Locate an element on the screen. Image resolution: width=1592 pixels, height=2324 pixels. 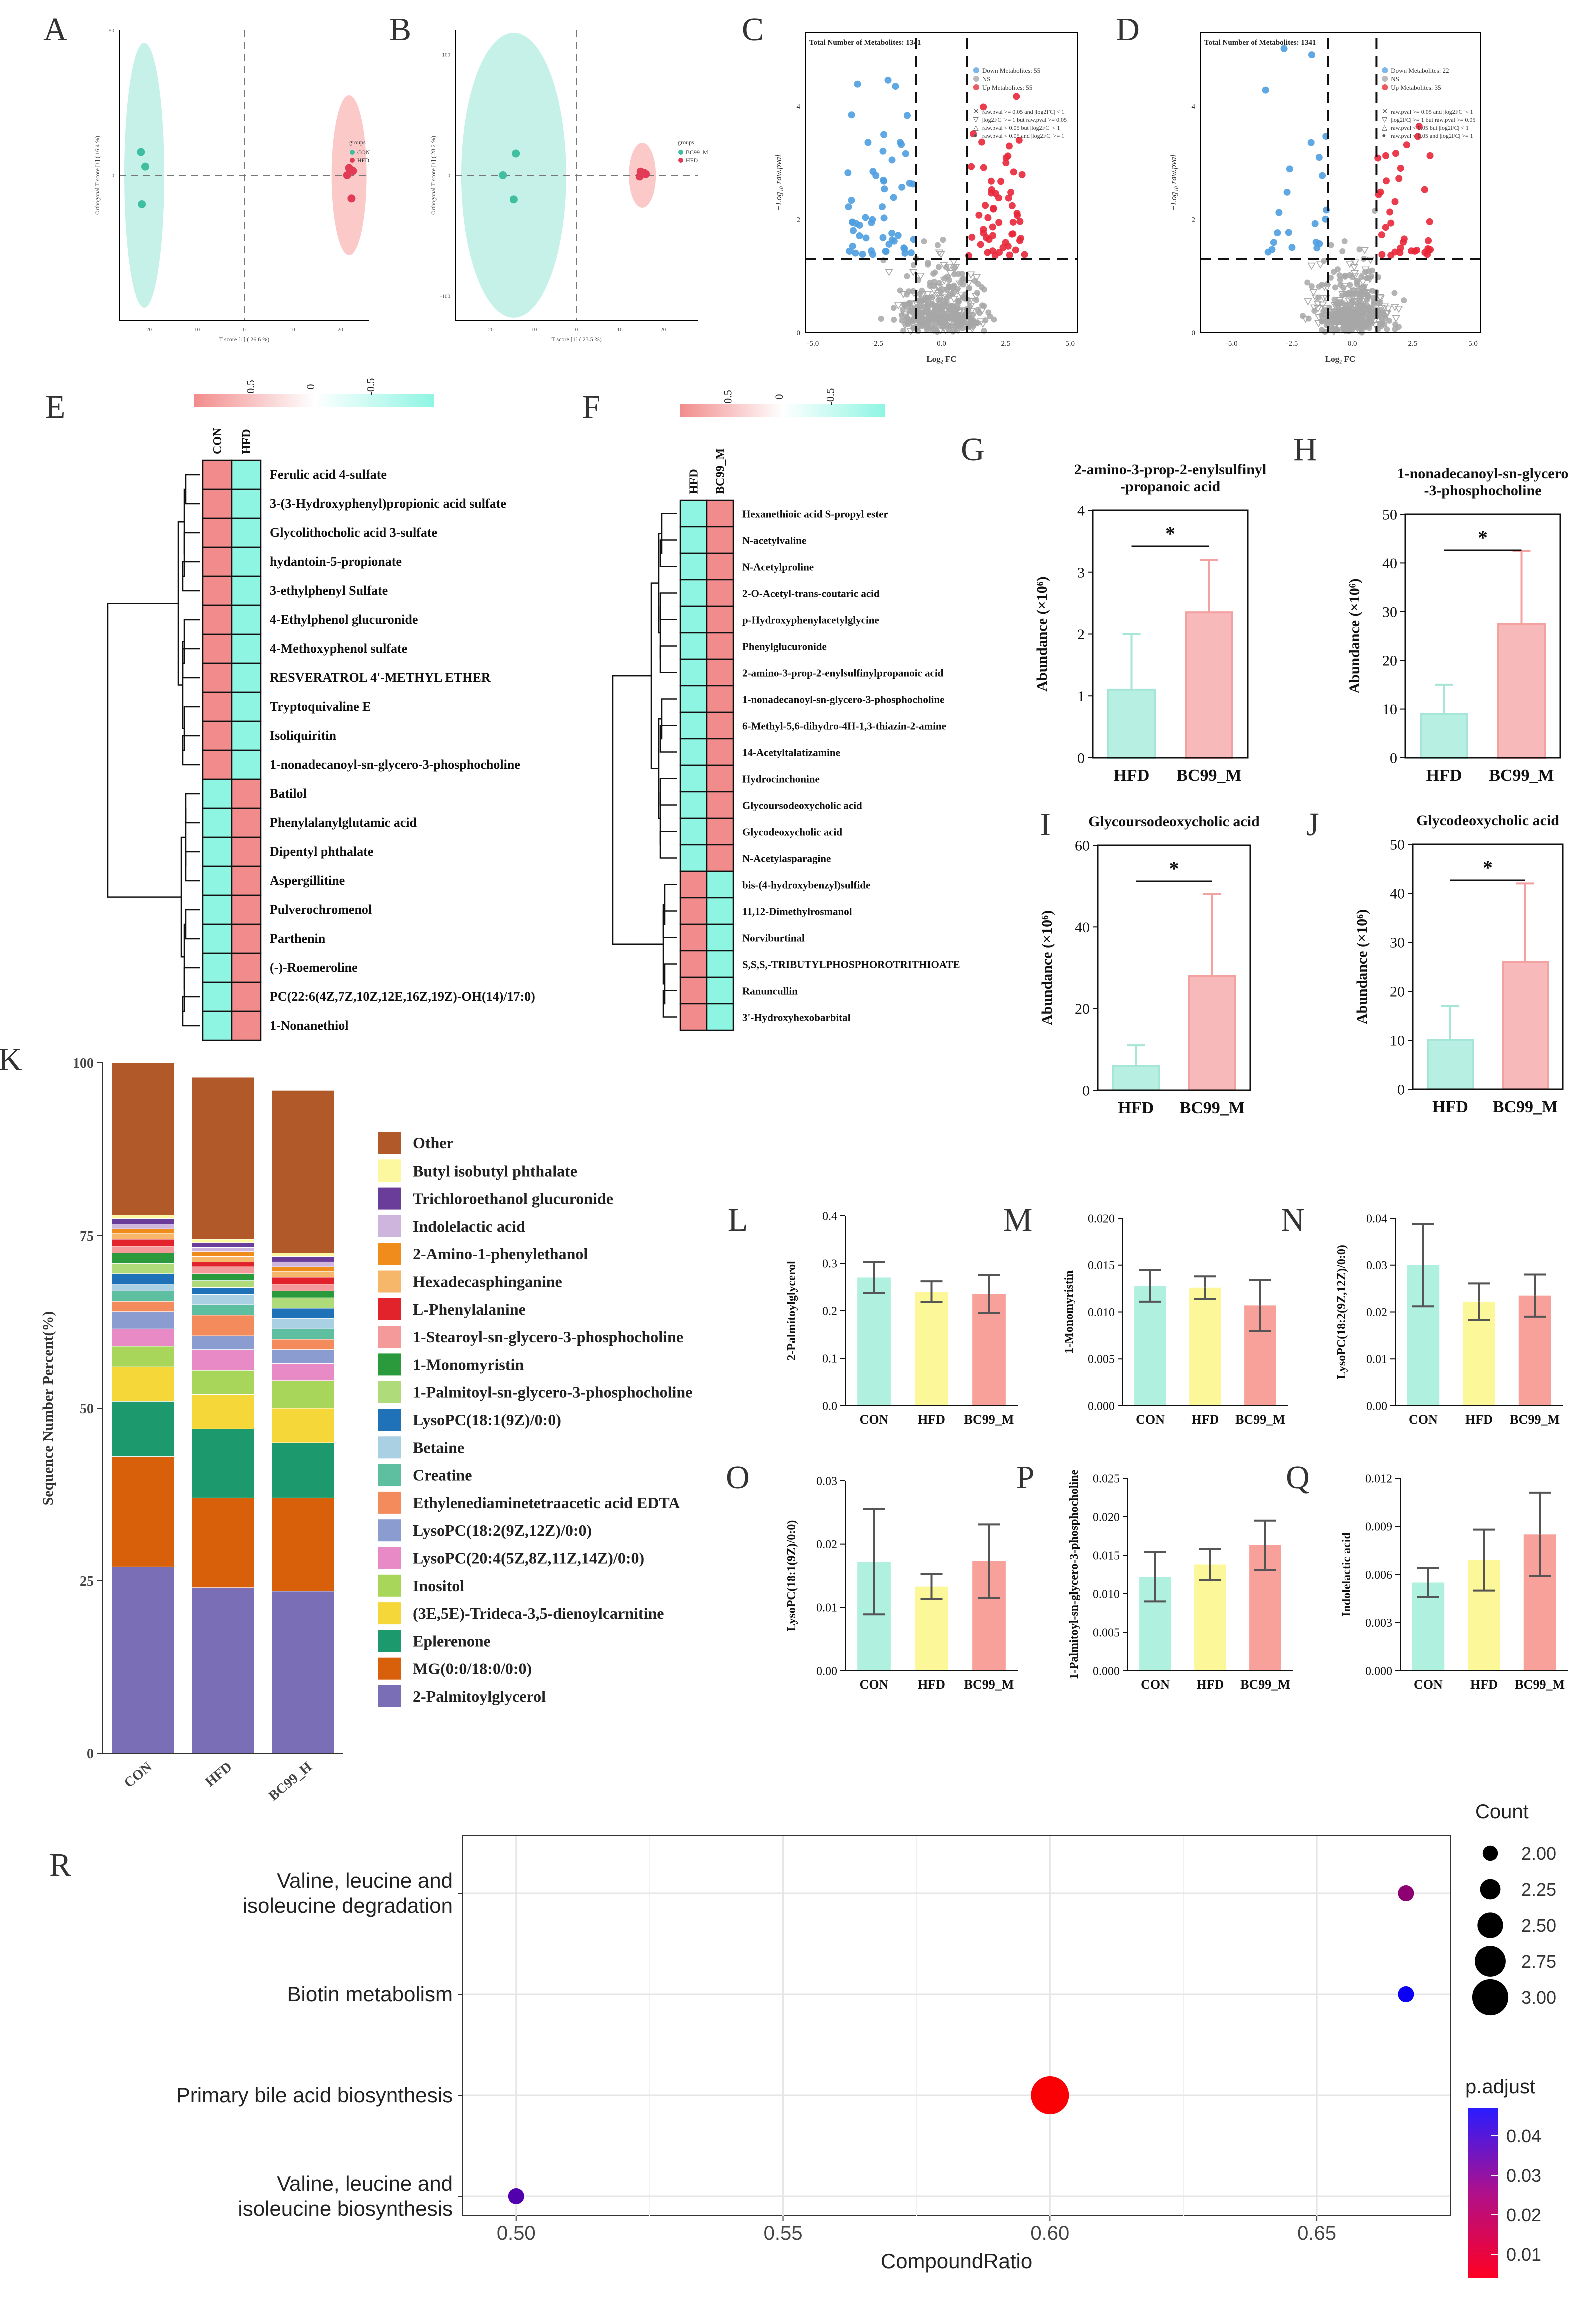
pathway-dot is located at coordinates (1050, 2095).